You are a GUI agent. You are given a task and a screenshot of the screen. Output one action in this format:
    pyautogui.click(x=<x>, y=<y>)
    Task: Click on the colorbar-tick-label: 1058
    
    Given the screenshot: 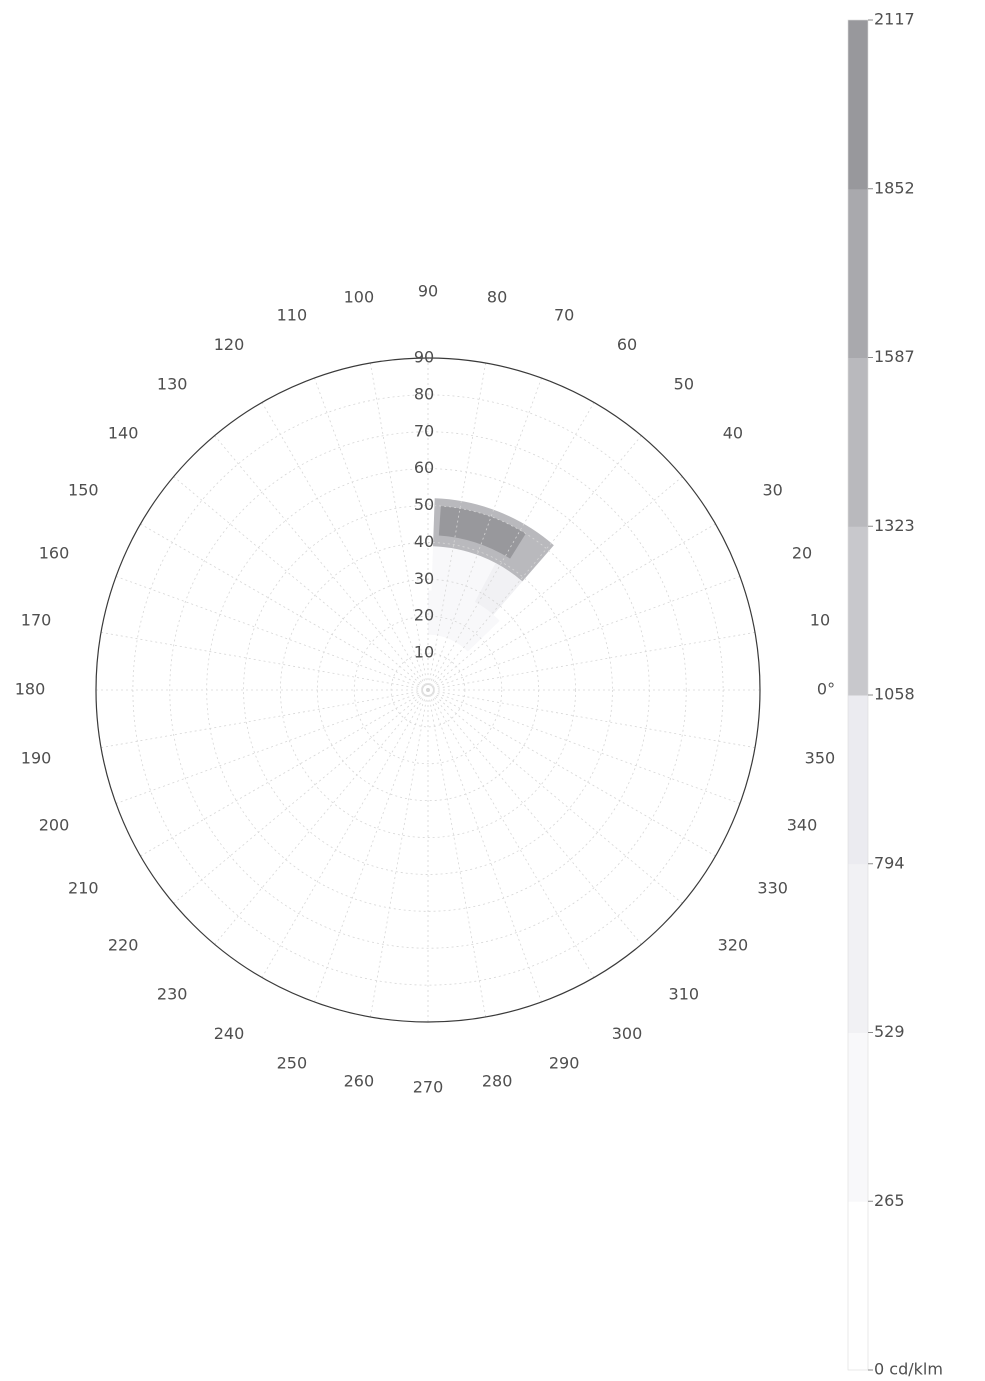 What is the action you would take?
    pyautogui.click(x=894, y=694)
    